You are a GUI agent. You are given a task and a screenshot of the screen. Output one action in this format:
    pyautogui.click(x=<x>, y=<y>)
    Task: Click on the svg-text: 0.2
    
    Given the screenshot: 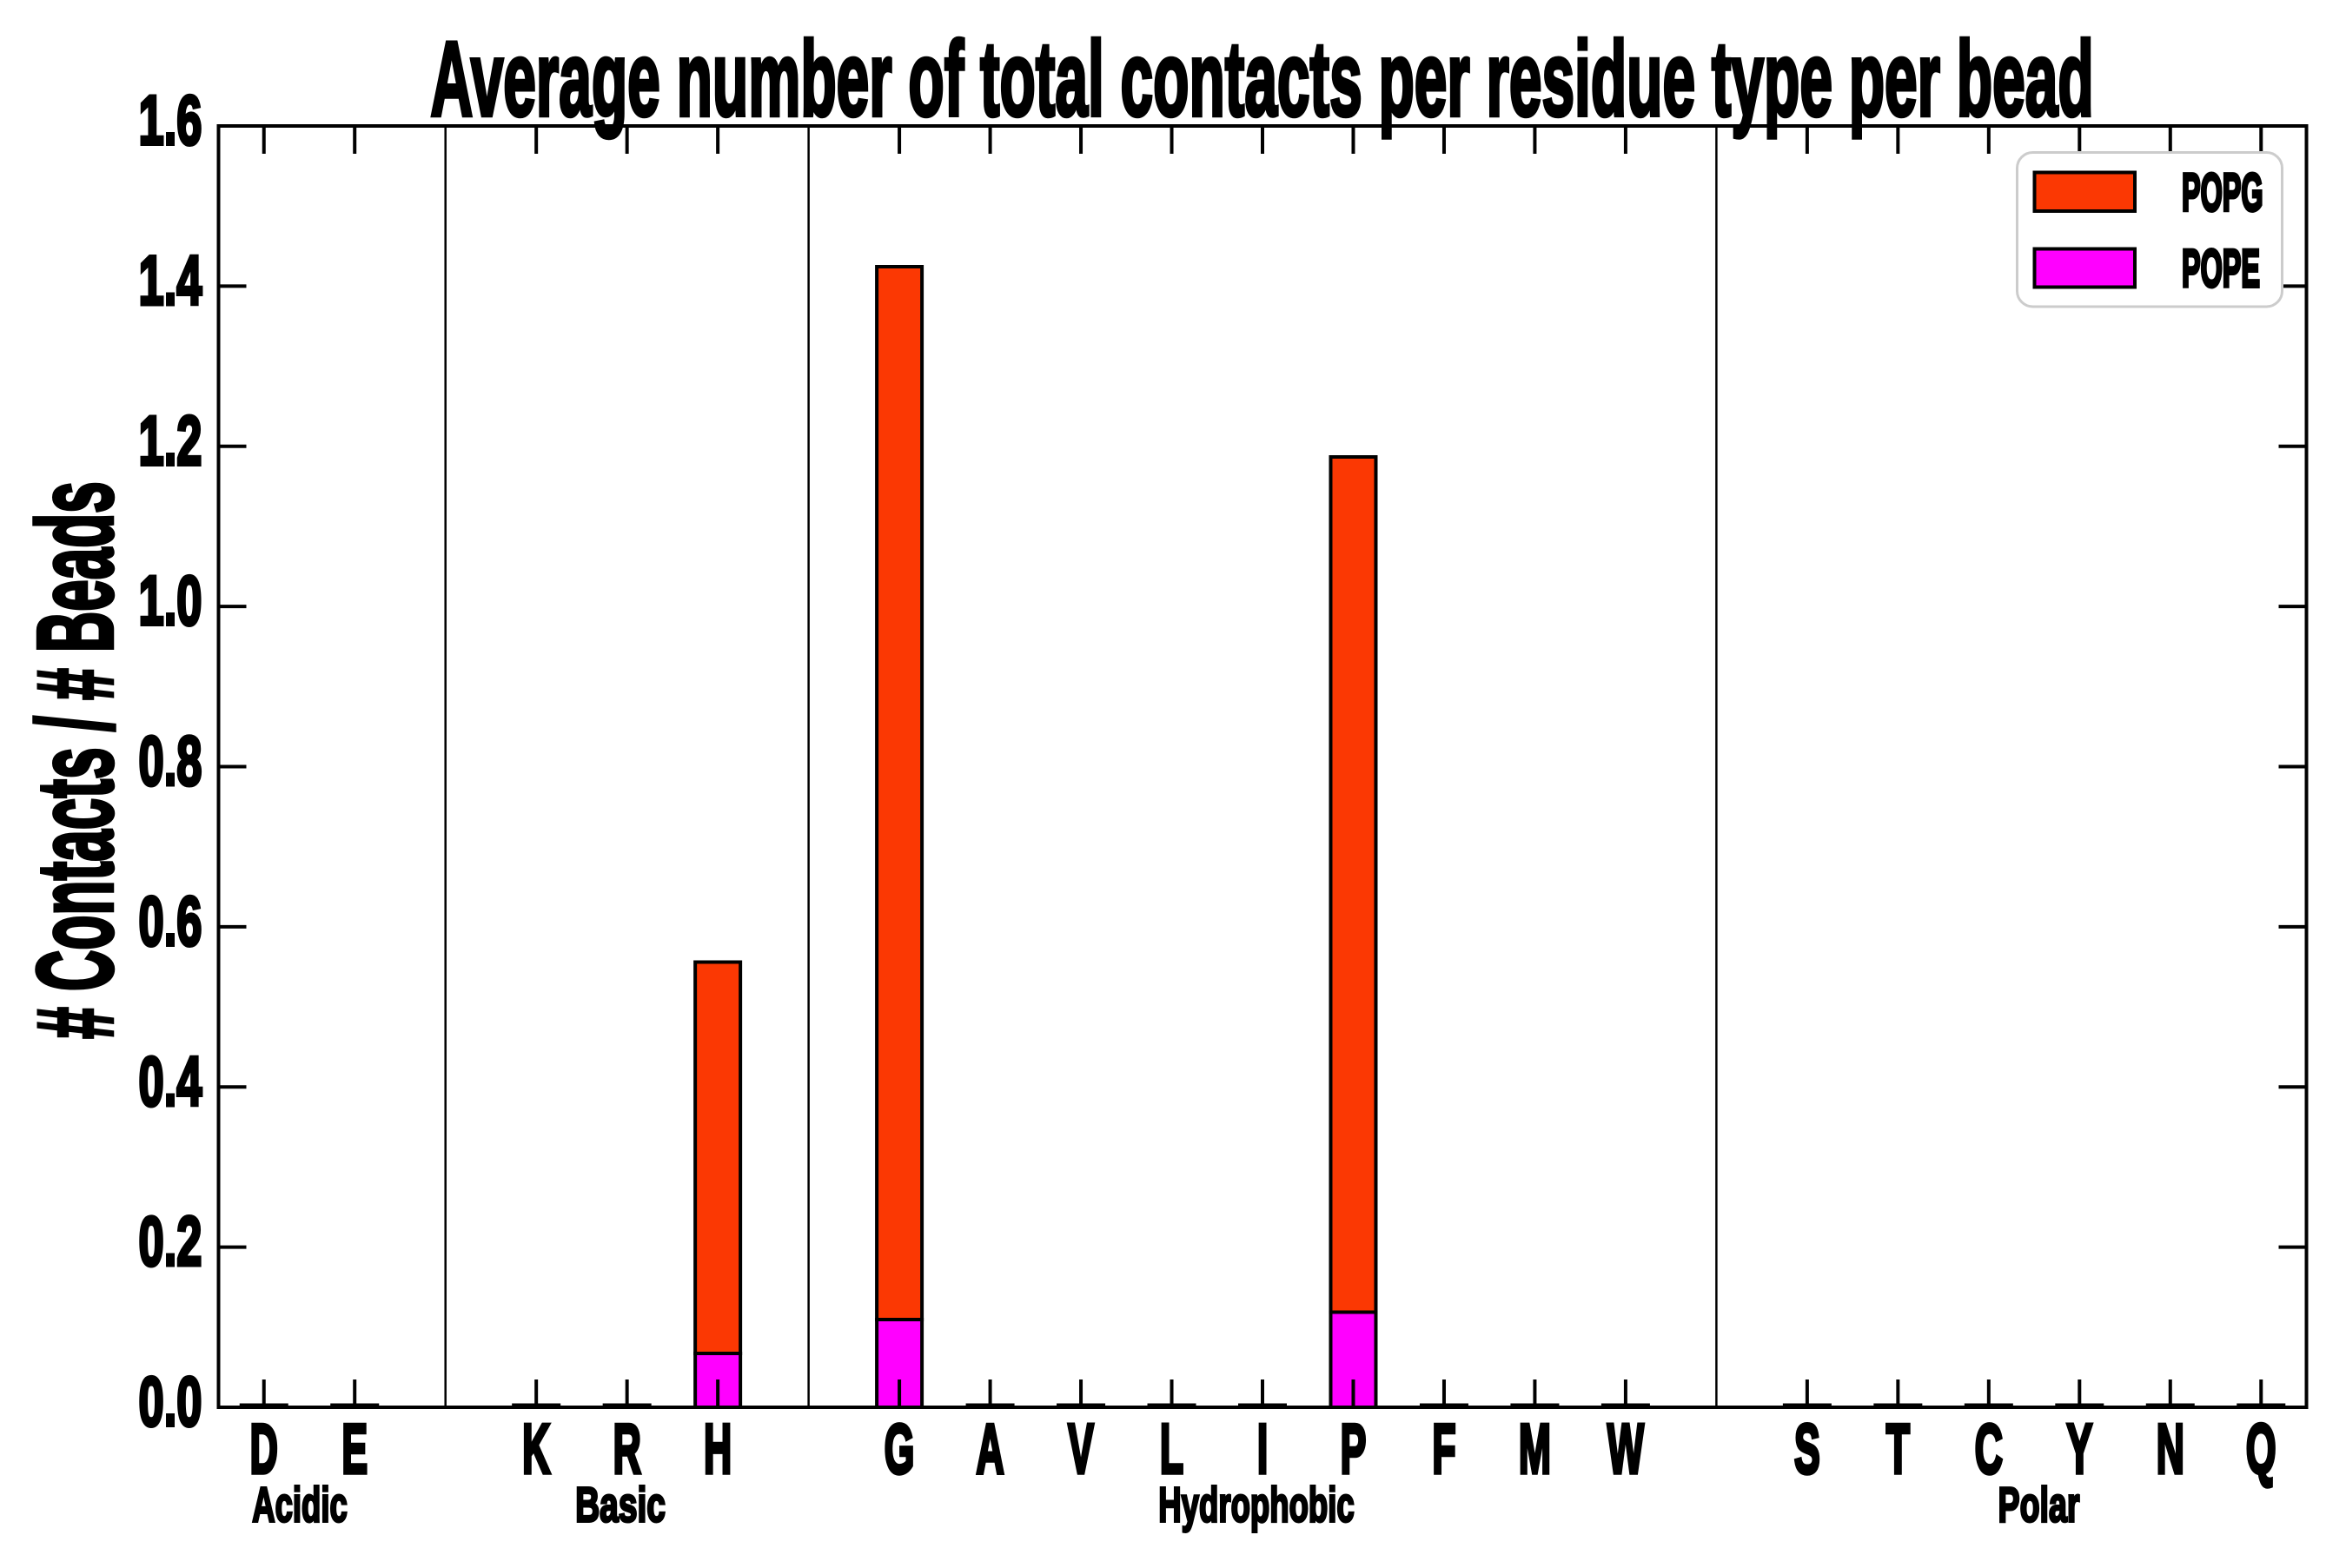 What is the action you would take?
    pyautogui.click(x=171, y=1241)
    